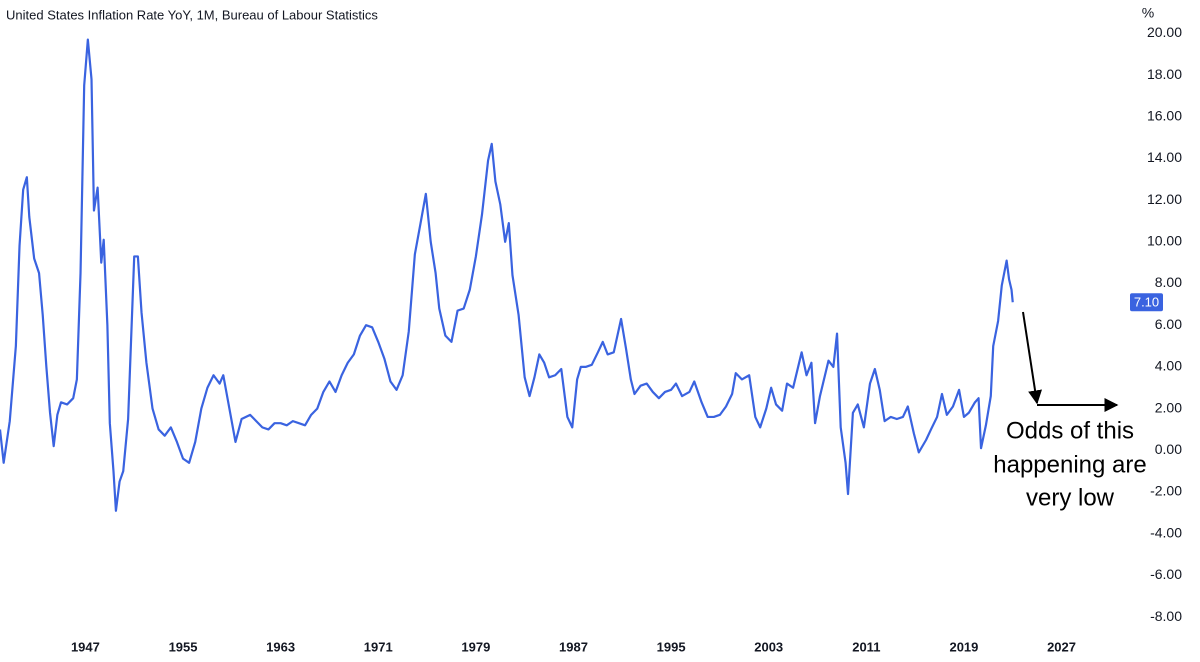 The height and width of the screenshot is (662, 1200). What do you see at coordinates (1061, 646) in the screenshot?
I see `x-tick-label: 2027` at bounding box center [1061, 646].